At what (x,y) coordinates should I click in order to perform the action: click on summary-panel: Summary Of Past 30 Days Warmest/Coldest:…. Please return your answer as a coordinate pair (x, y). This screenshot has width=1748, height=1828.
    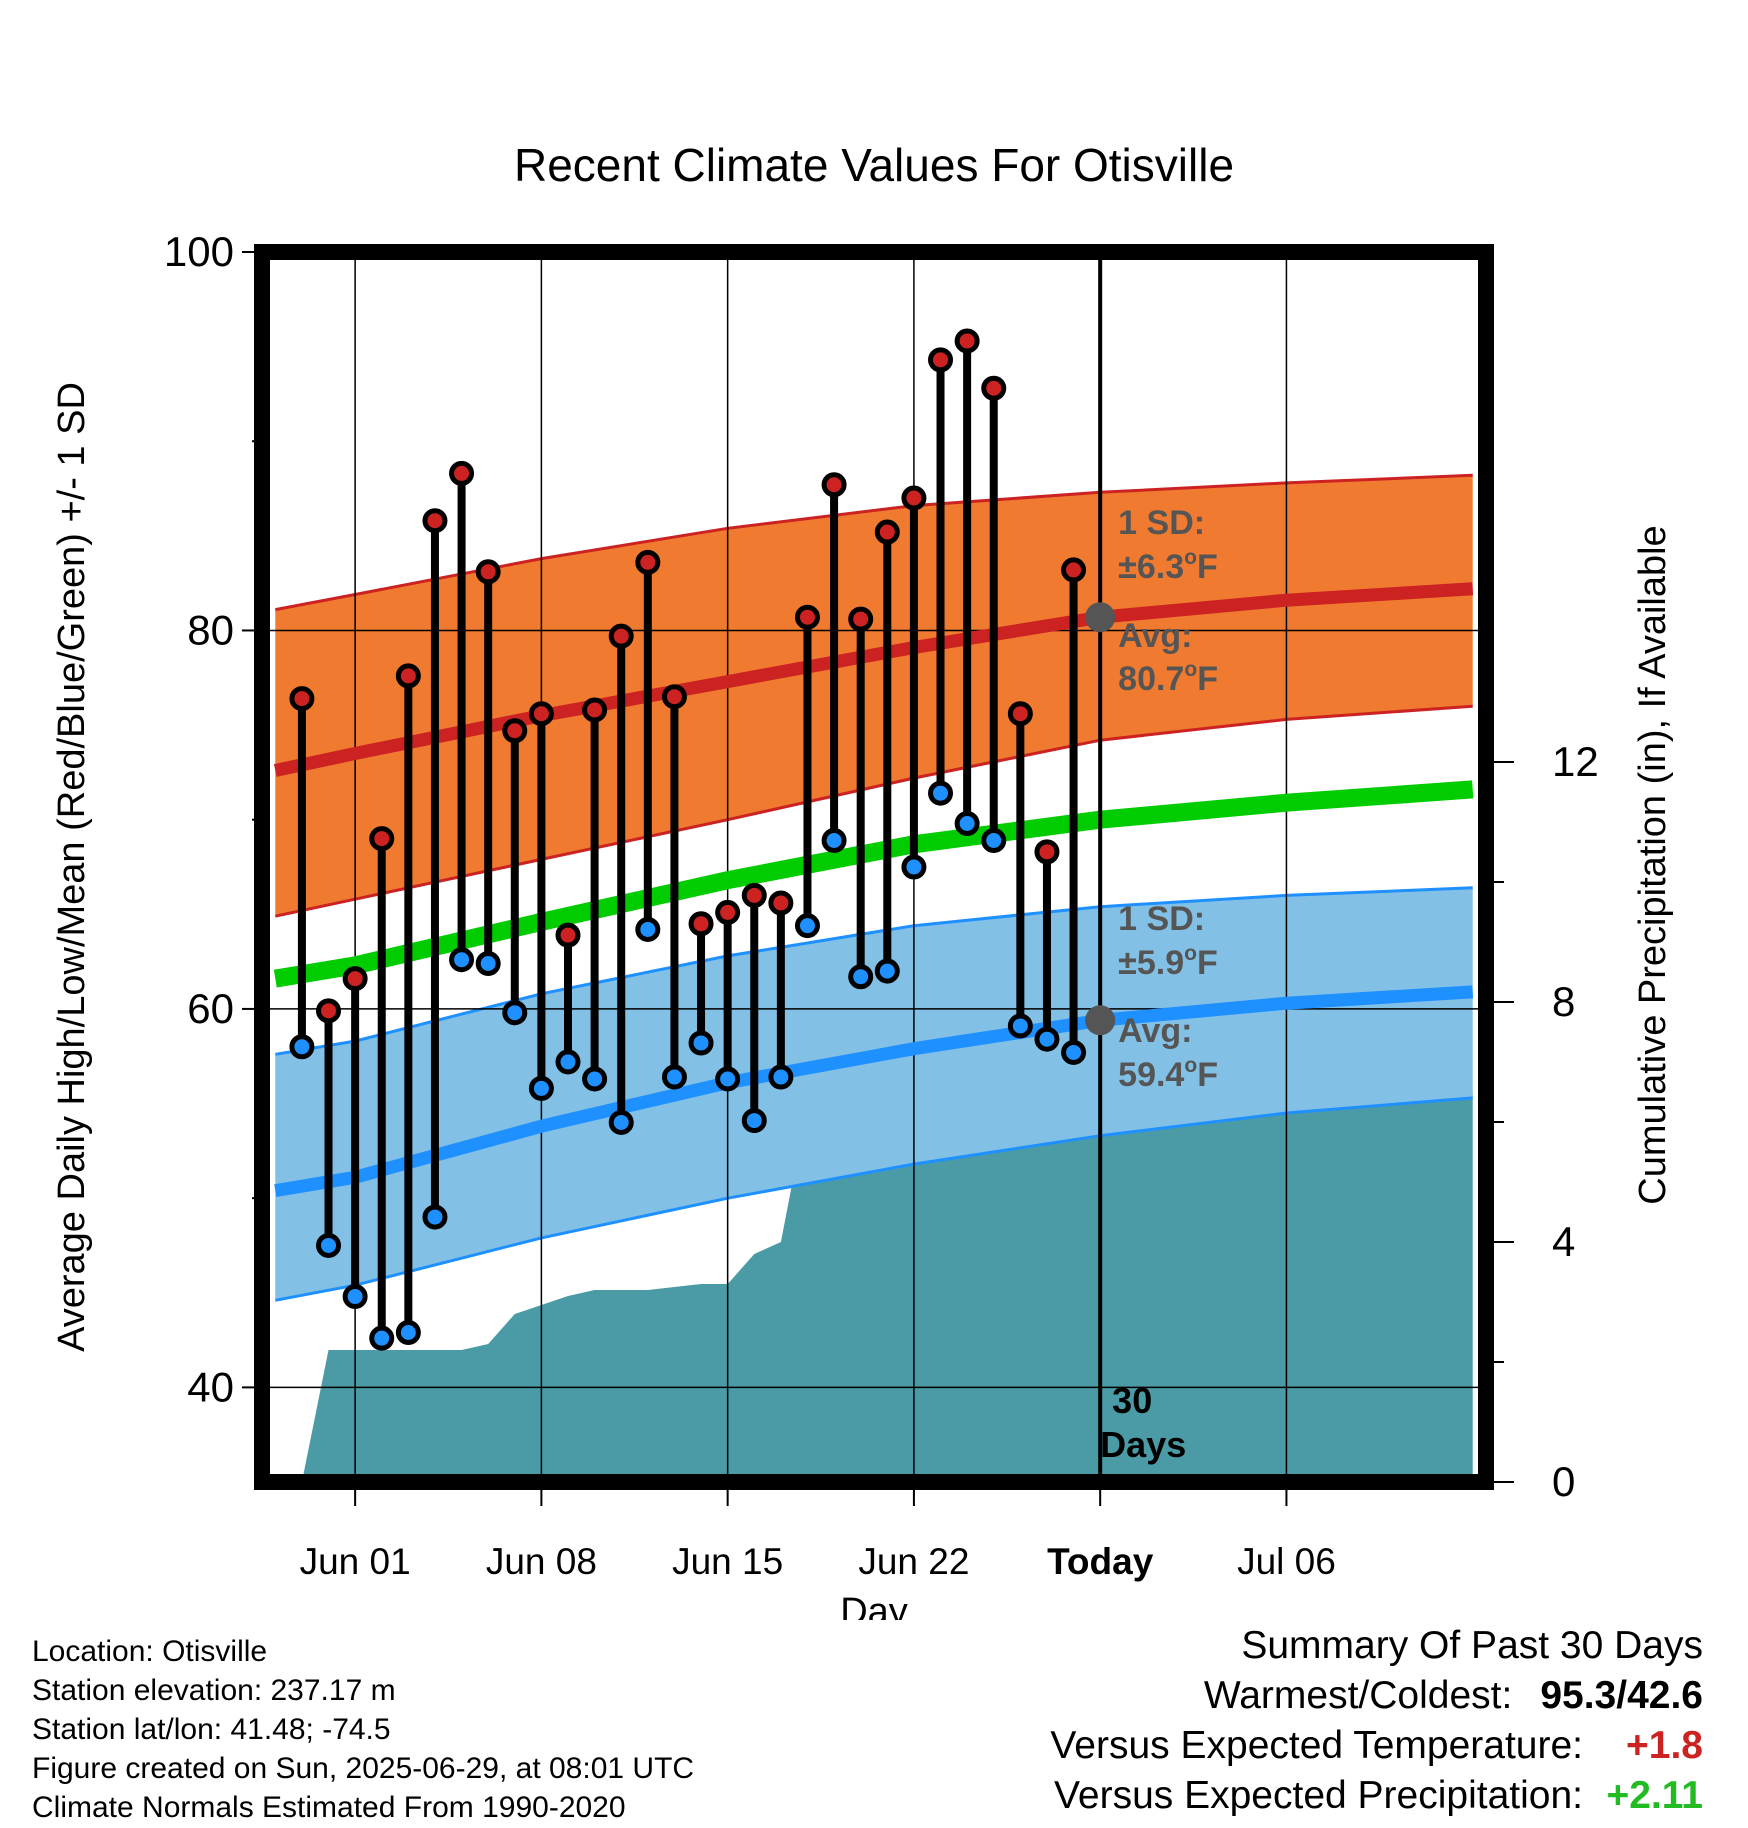
    Looking at the image, I should click on (1253, 1721).